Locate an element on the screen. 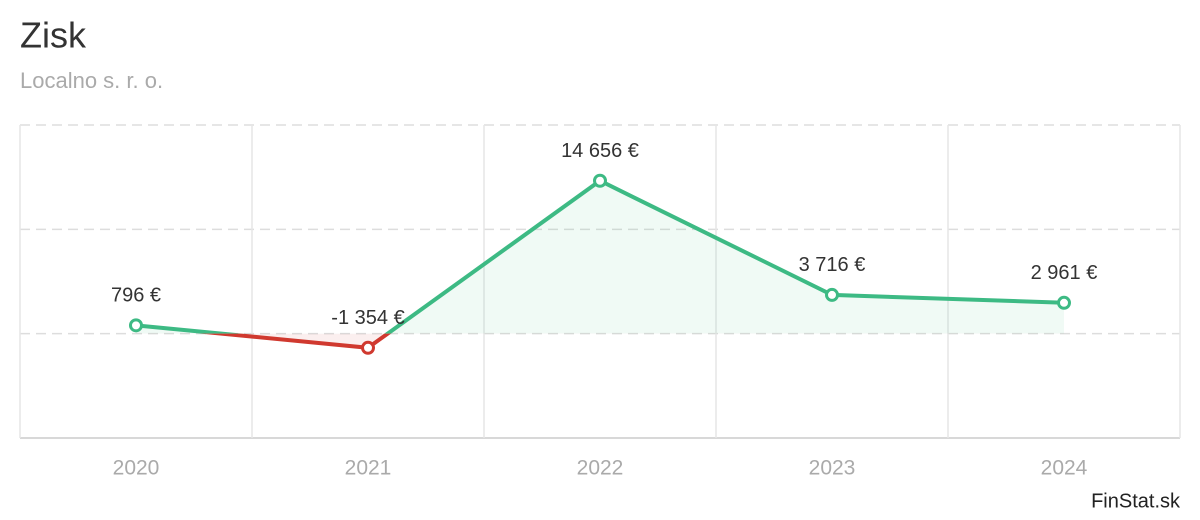 The image size is (1200, 520). chart-title: Zisk is located at coordinates (53, 35).